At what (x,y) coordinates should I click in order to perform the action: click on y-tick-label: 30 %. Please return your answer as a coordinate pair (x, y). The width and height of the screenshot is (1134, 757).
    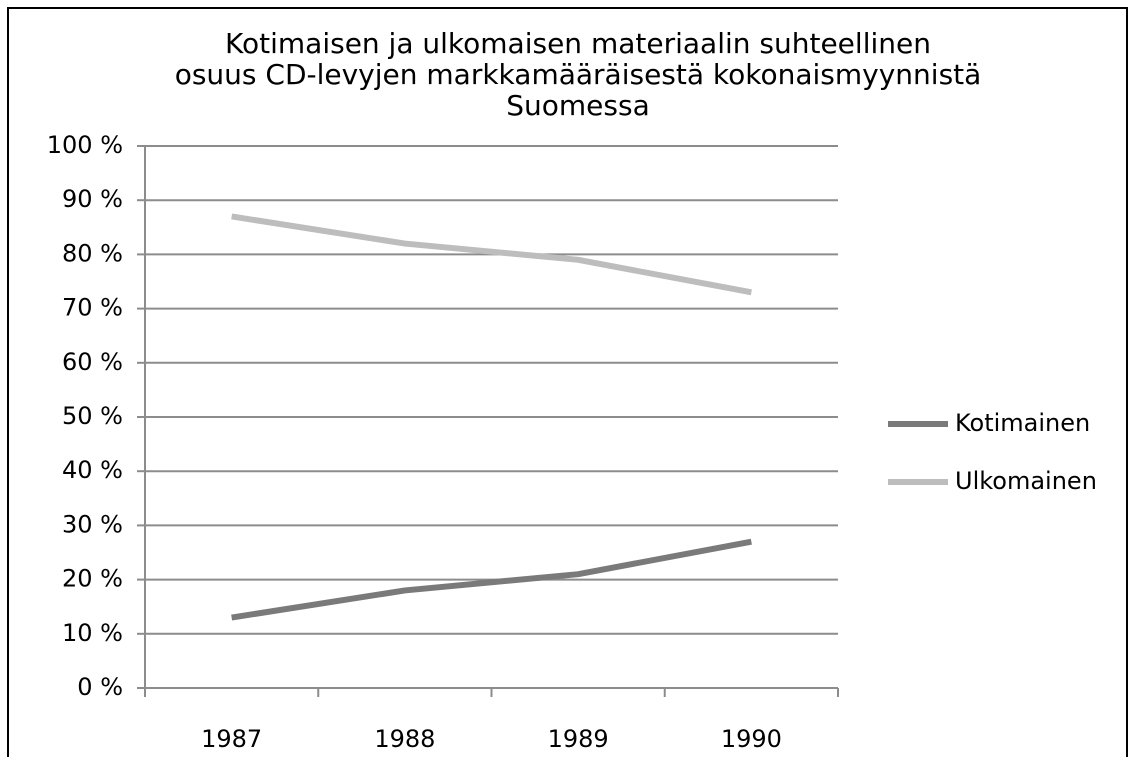
    Looking at the image, I should click on (92, 524).